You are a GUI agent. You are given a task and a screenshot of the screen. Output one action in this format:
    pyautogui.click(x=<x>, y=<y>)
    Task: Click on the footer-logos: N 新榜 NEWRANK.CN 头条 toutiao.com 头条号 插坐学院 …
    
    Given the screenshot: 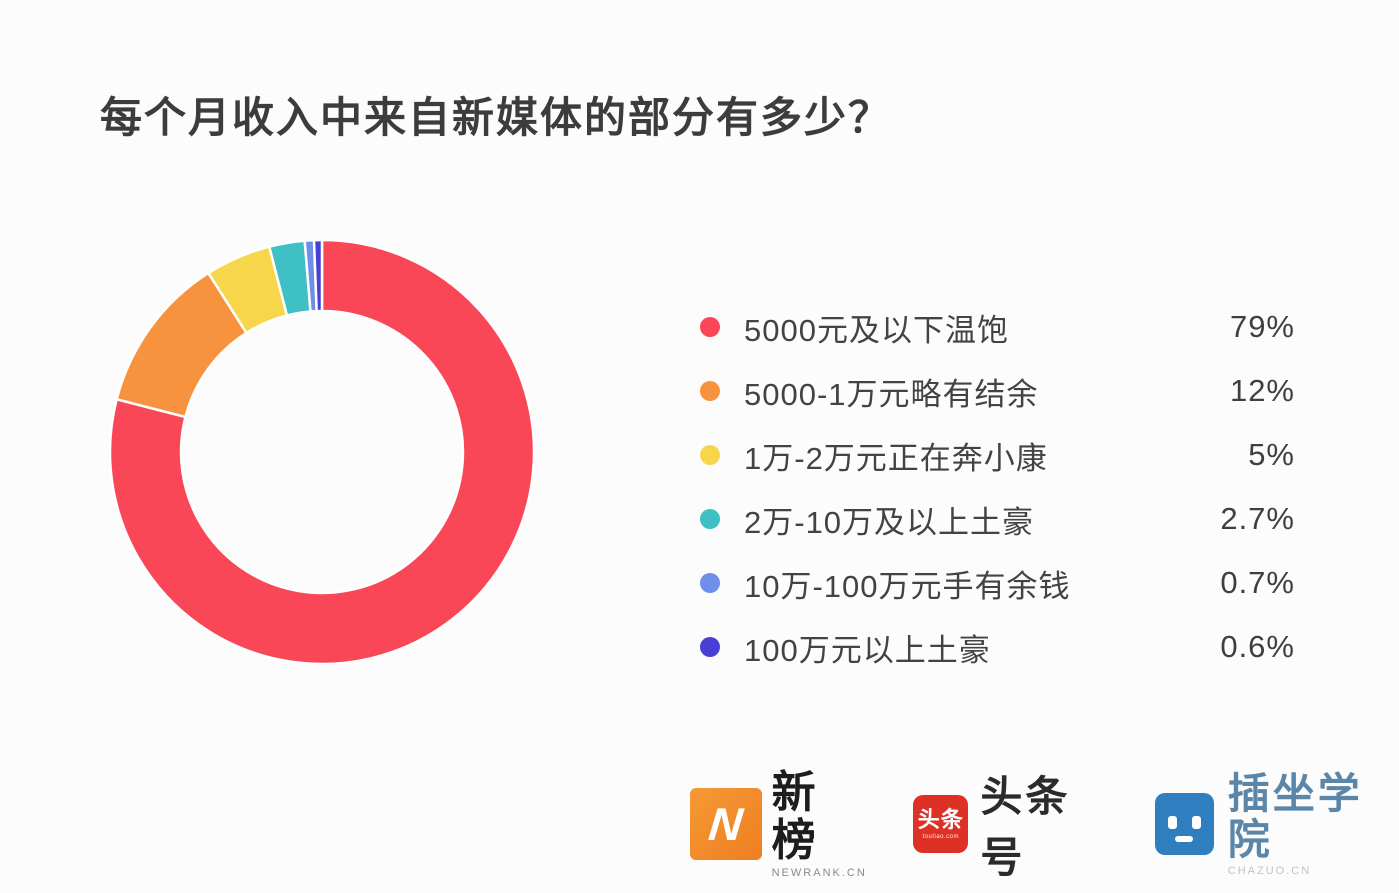 What is the action you would take?
    pyautogui.click(x=1044, y=824)
    